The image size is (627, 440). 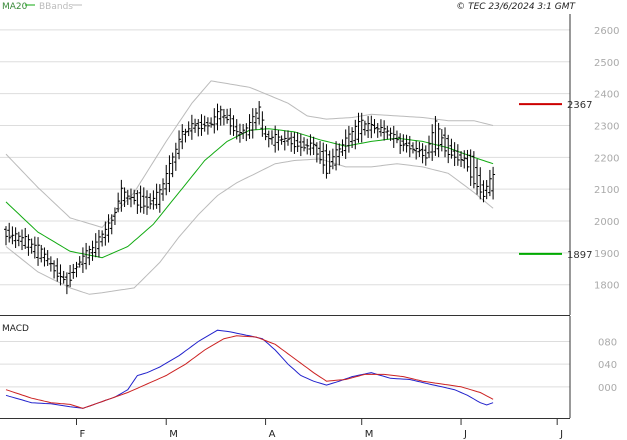 I want to click on signal-series-line, so click(x=249, y=372).